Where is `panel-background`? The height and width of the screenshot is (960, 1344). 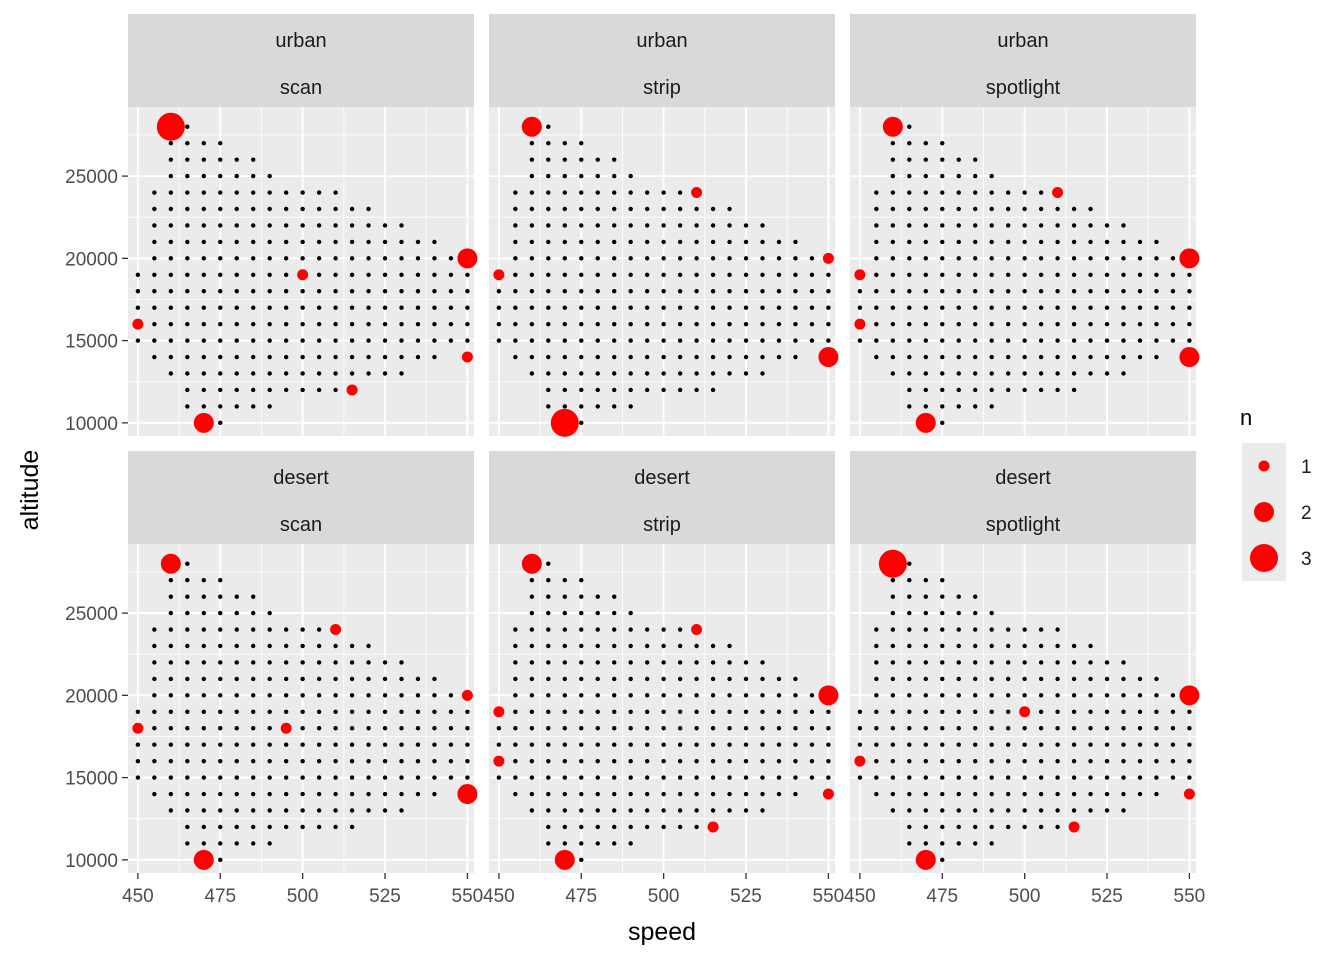 panel-background is located at coordinates (301, 708).